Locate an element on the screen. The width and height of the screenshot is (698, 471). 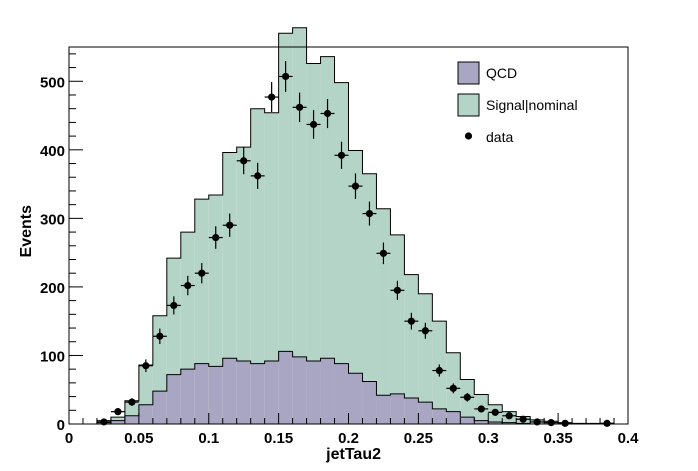
legend-entry: data is located at coordinates (488, 137).